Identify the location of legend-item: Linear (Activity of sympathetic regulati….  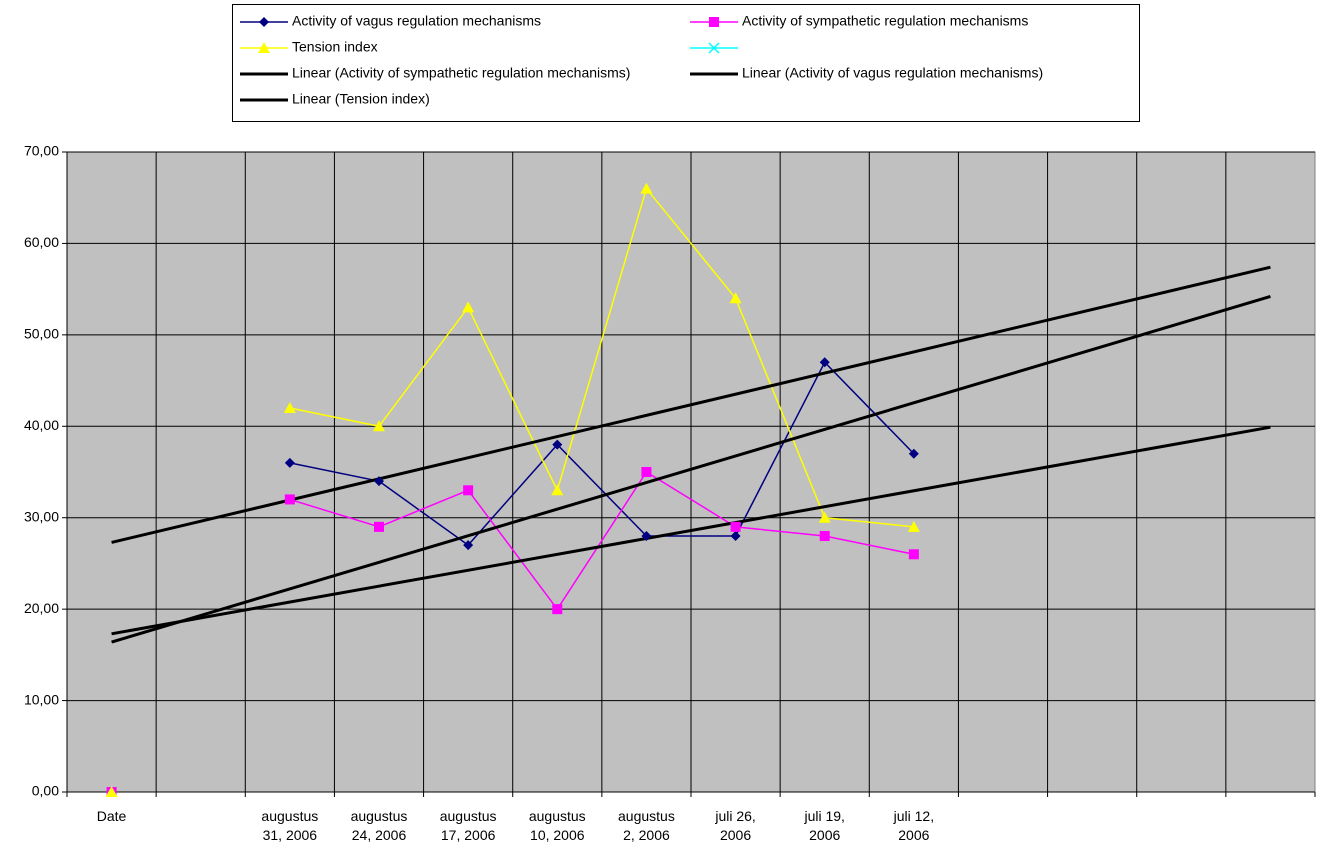
(435, 73).